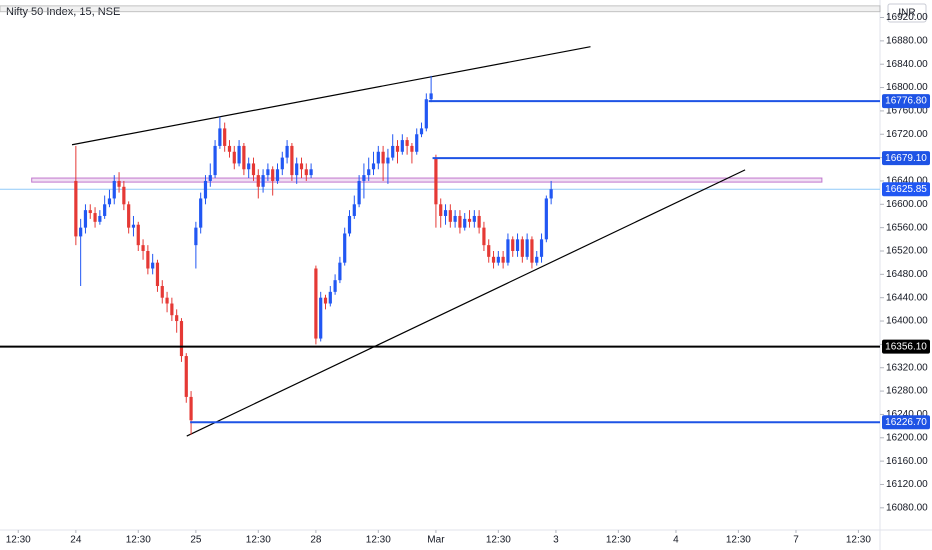 The width and height of the screenshot is (932, 550). Describe the element at coordinates (907, 367) in the screenshot. I see `y-tick-label: 16320.00` at that location.